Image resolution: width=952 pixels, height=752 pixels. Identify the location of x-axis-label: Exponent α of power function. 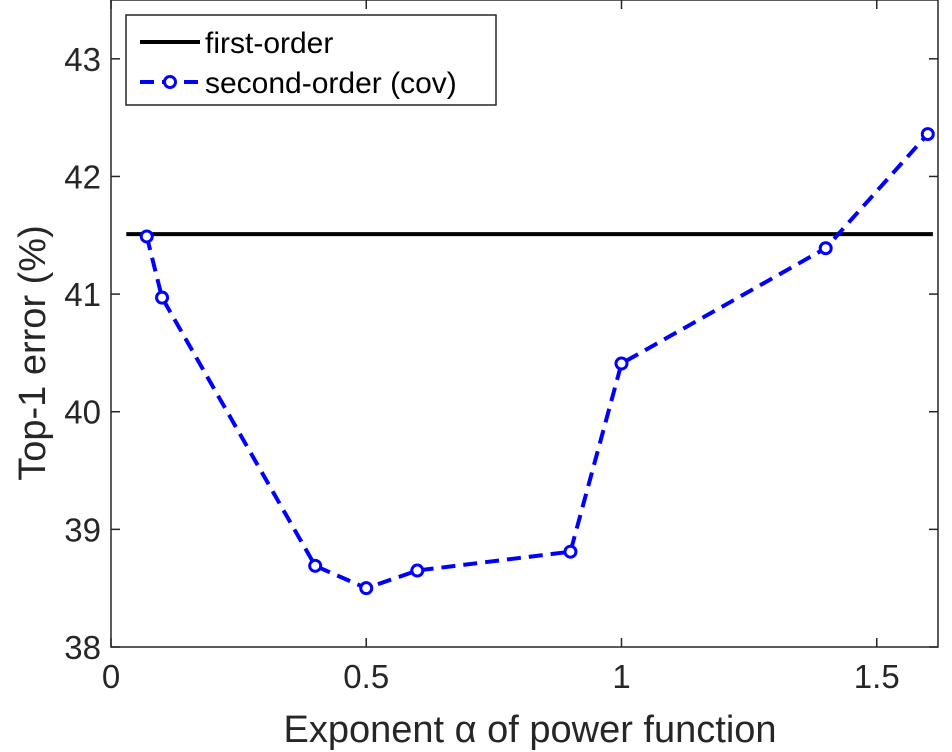
(529, 730).